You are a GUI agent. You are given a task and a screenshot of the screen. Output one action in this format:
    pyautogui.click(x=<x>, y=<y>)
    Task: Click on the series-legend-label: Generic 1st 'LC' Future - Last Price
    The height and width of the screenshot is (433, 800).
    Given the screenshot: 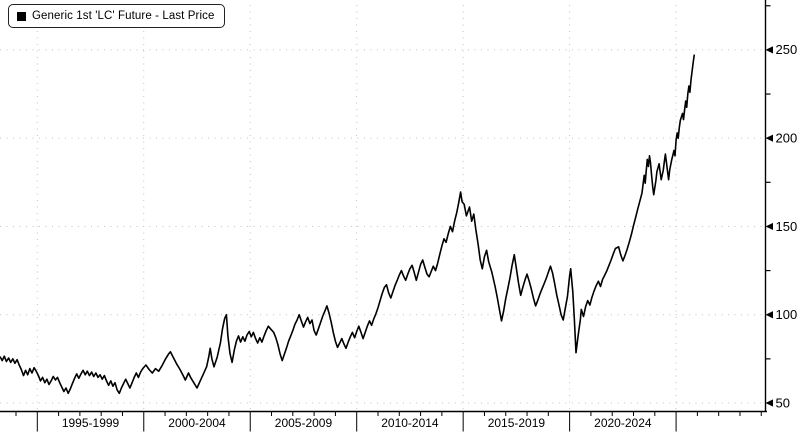 What is the action you would take?
    pyautogui.click(x=123, y=16)
    